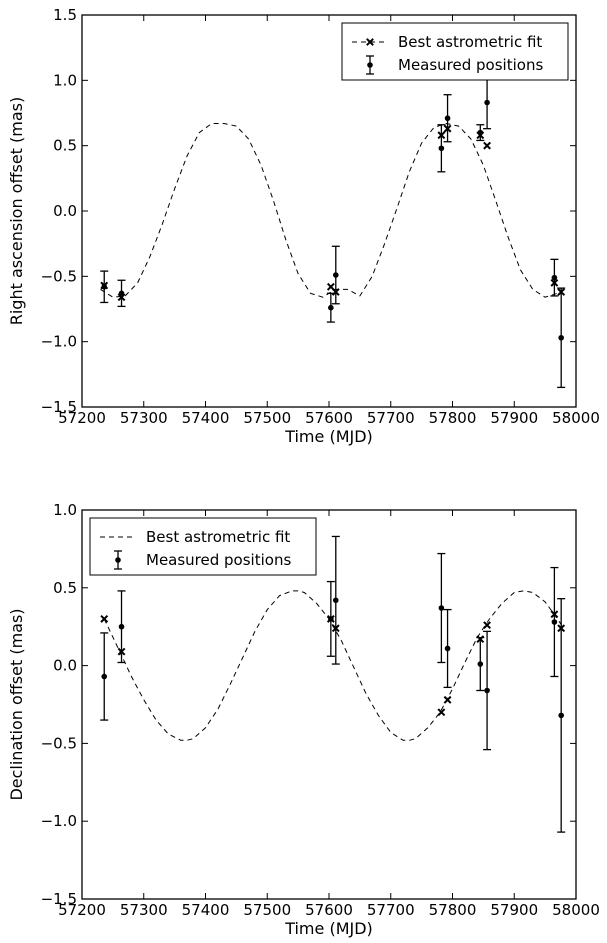 The width and height of the screenshot is (607, 943). What do you see at coordinates (16, 211) in the screenshot?
I see `y-axis-label: Right ascension offset (mas)` at bounding box center [16, 211].